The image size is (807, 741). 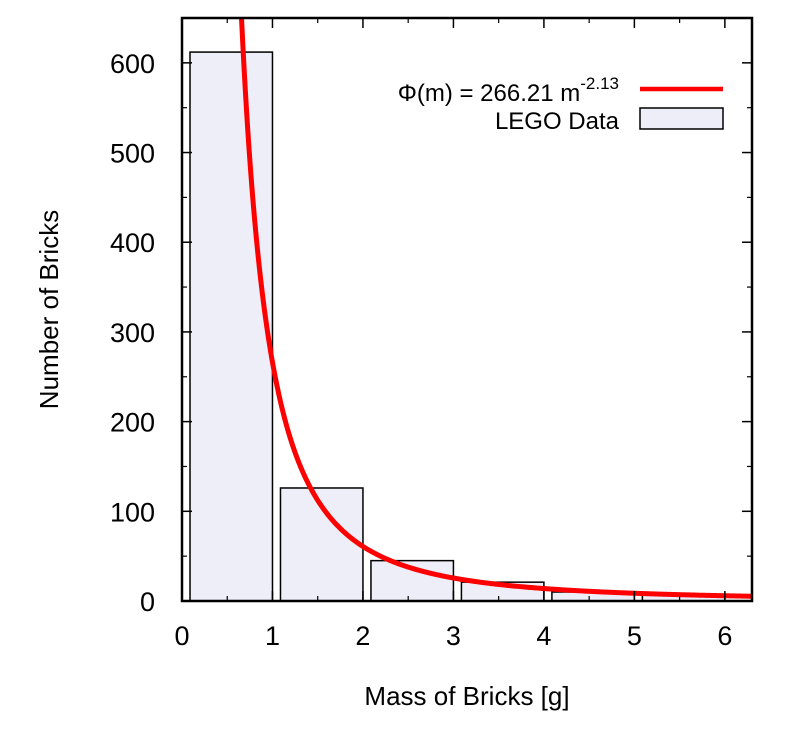 I want to click on x-tick-label: 1, so click(x=272, y=636).